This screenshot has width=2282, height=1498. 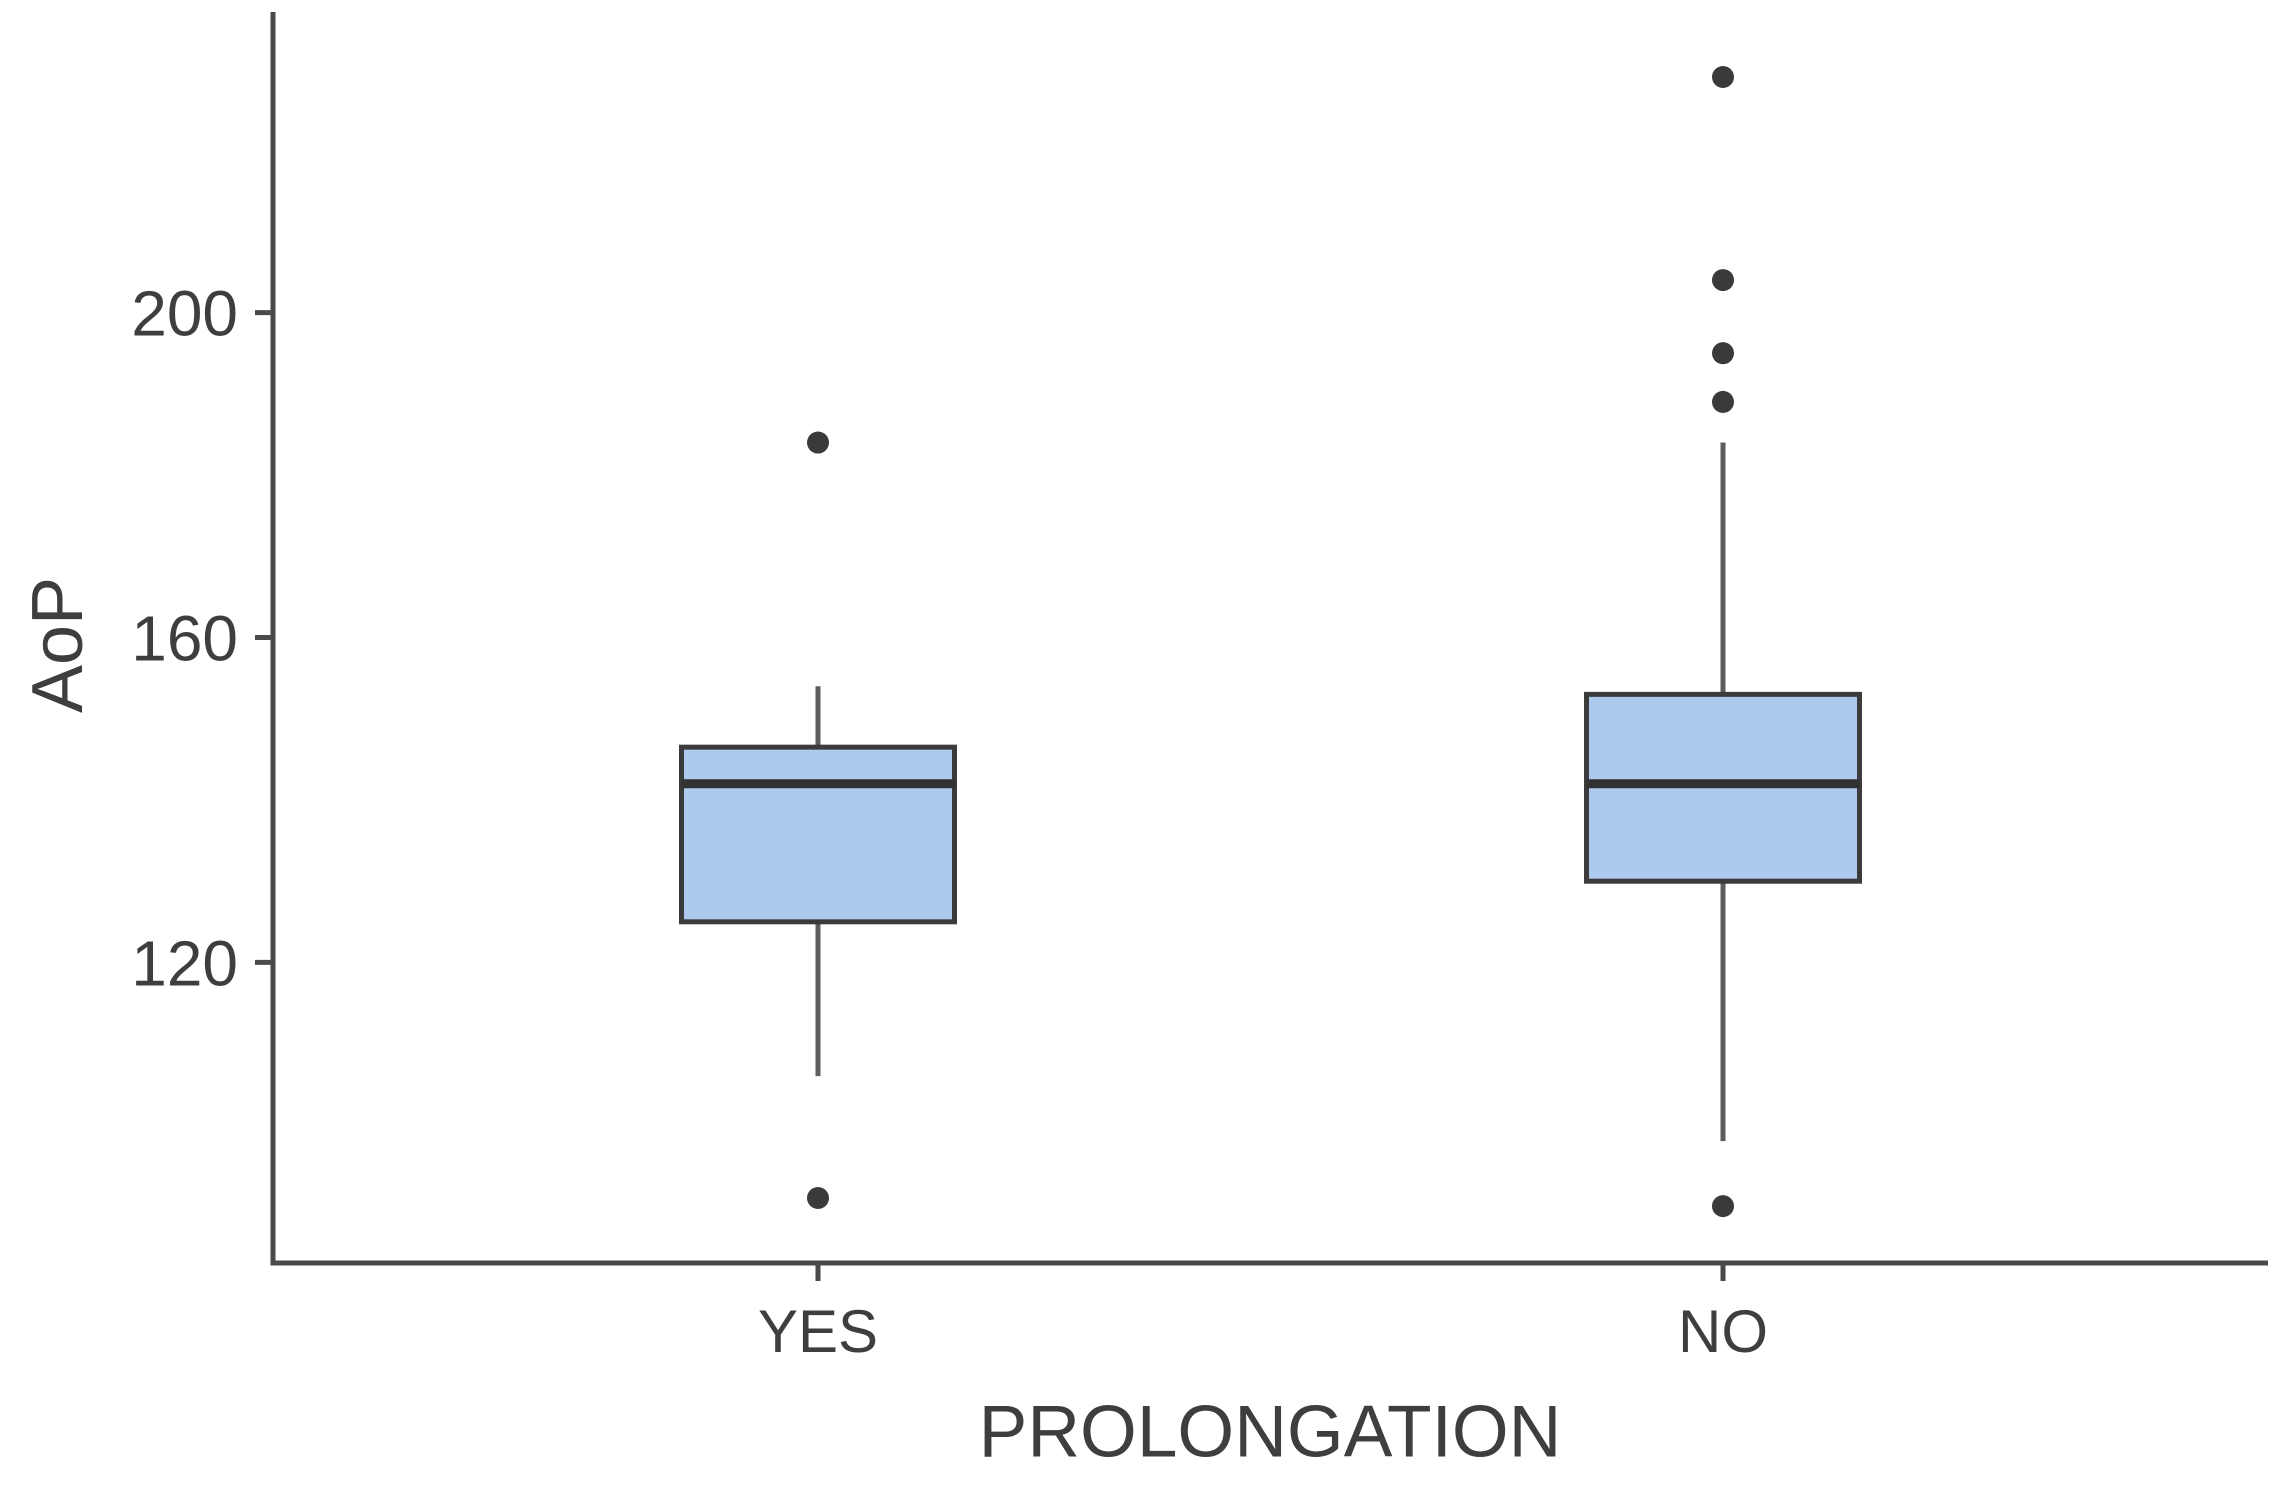 I want to click on y-tick-label-200: 200, so click(x=184, y=314).